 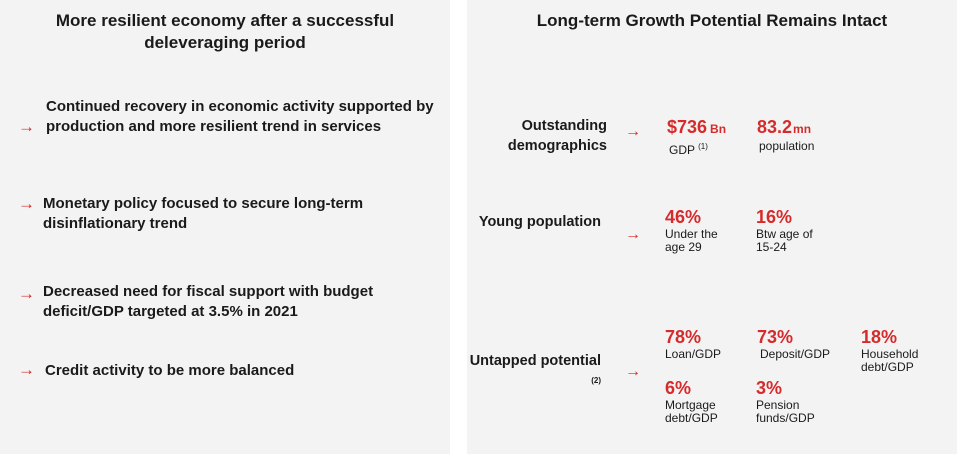 I want to click on stat-caption: Deposit/GDP, so click(x=795, y=354).